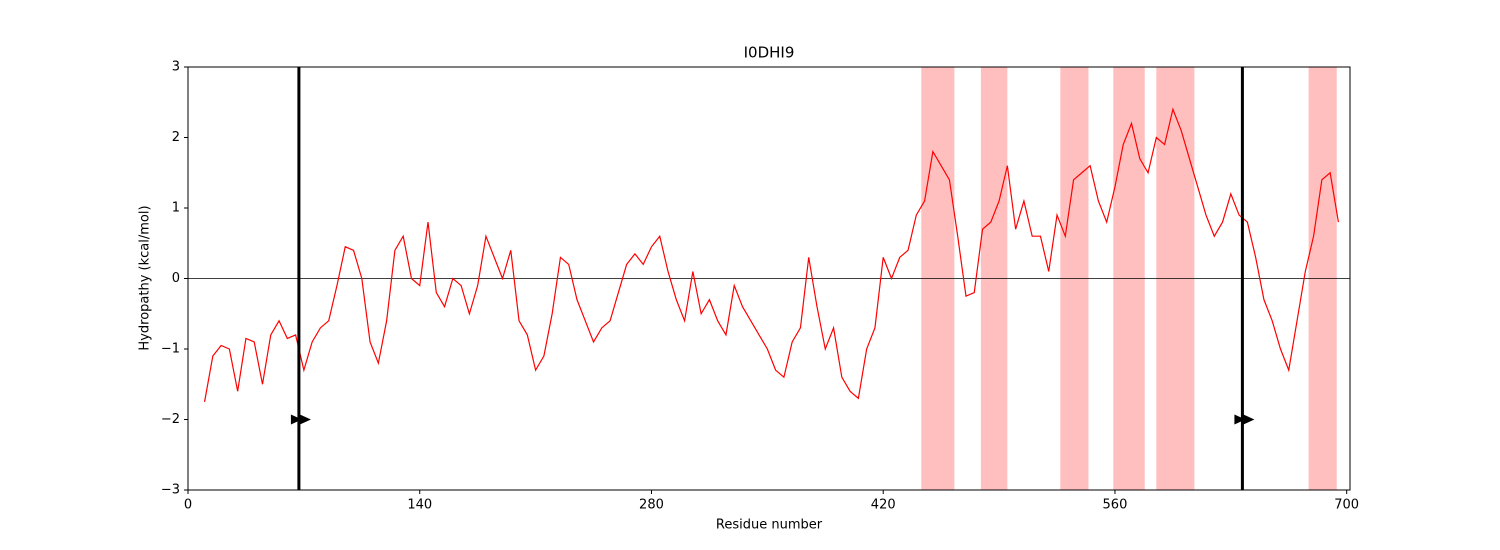 Image resolution: width=1500 pixels, height=550 pixels. What do you see at coordinates (769, 53) in the screenshot?
I see `chart-title: I0DHI9` at bounding box center [769, 53].